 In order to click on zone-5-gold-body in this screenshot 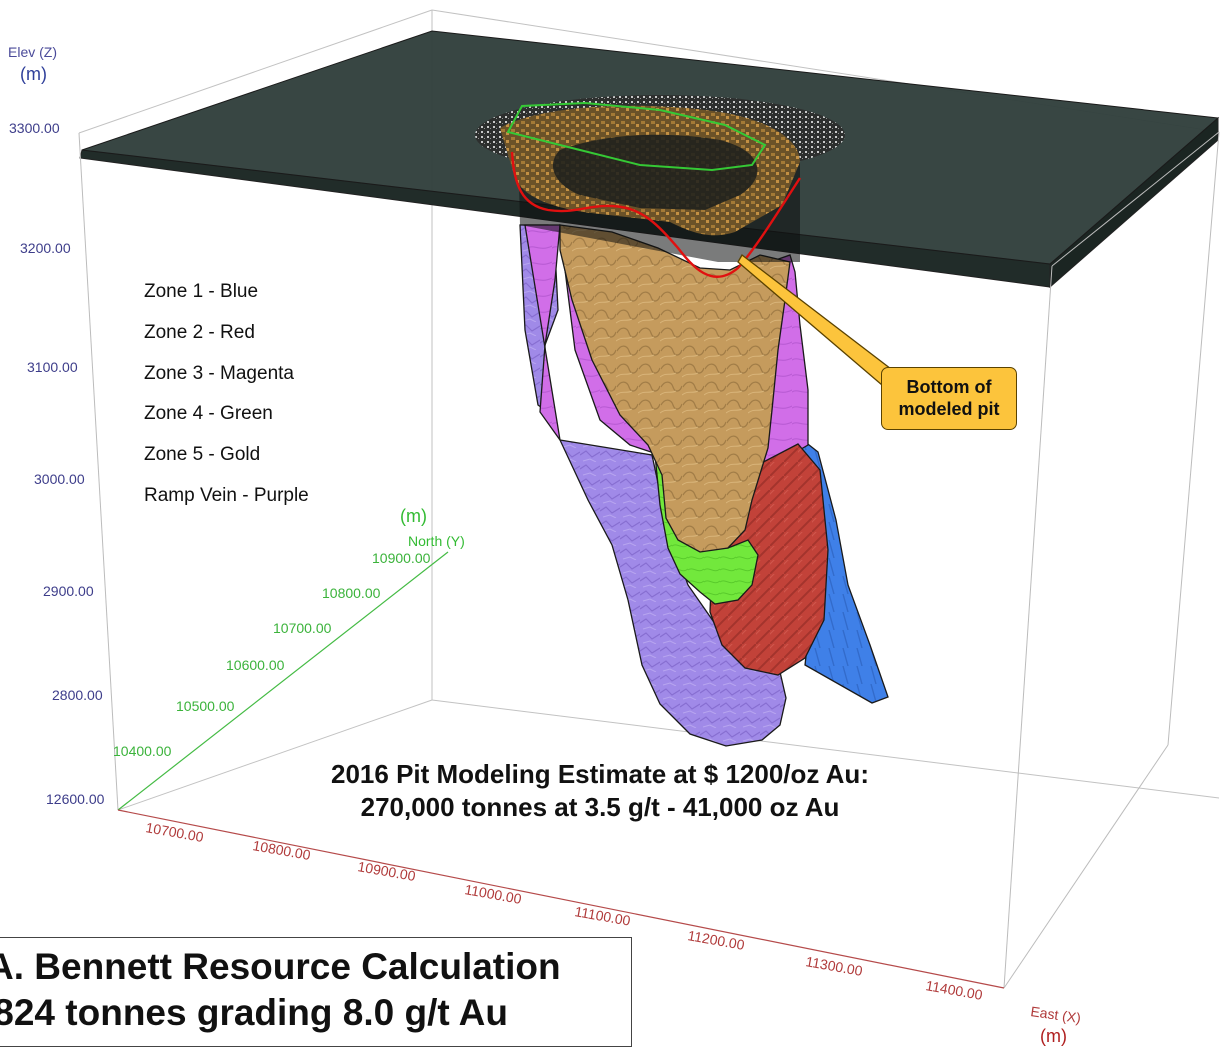, I will do `click(675, 388)`.